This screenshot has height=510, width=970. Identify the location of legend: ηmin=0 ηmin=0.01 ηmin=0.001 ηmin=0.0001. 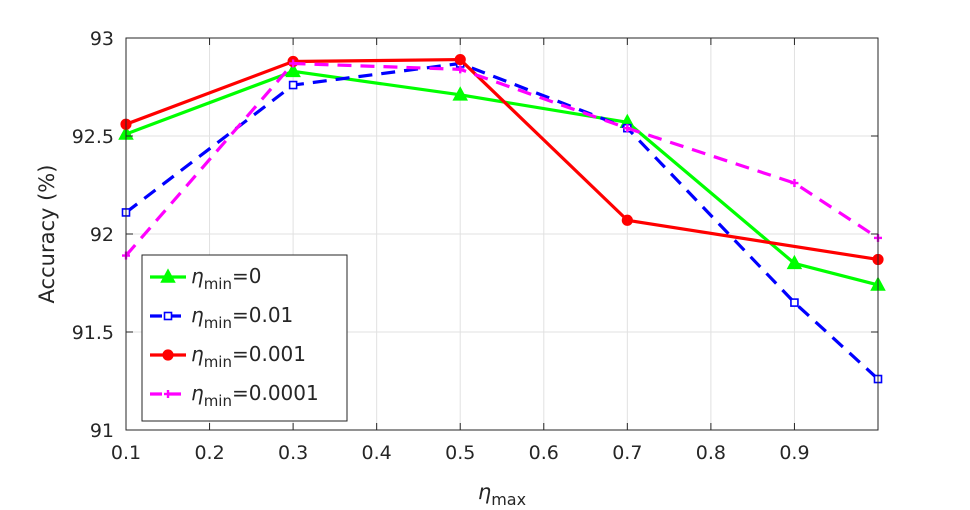
(244, 338).